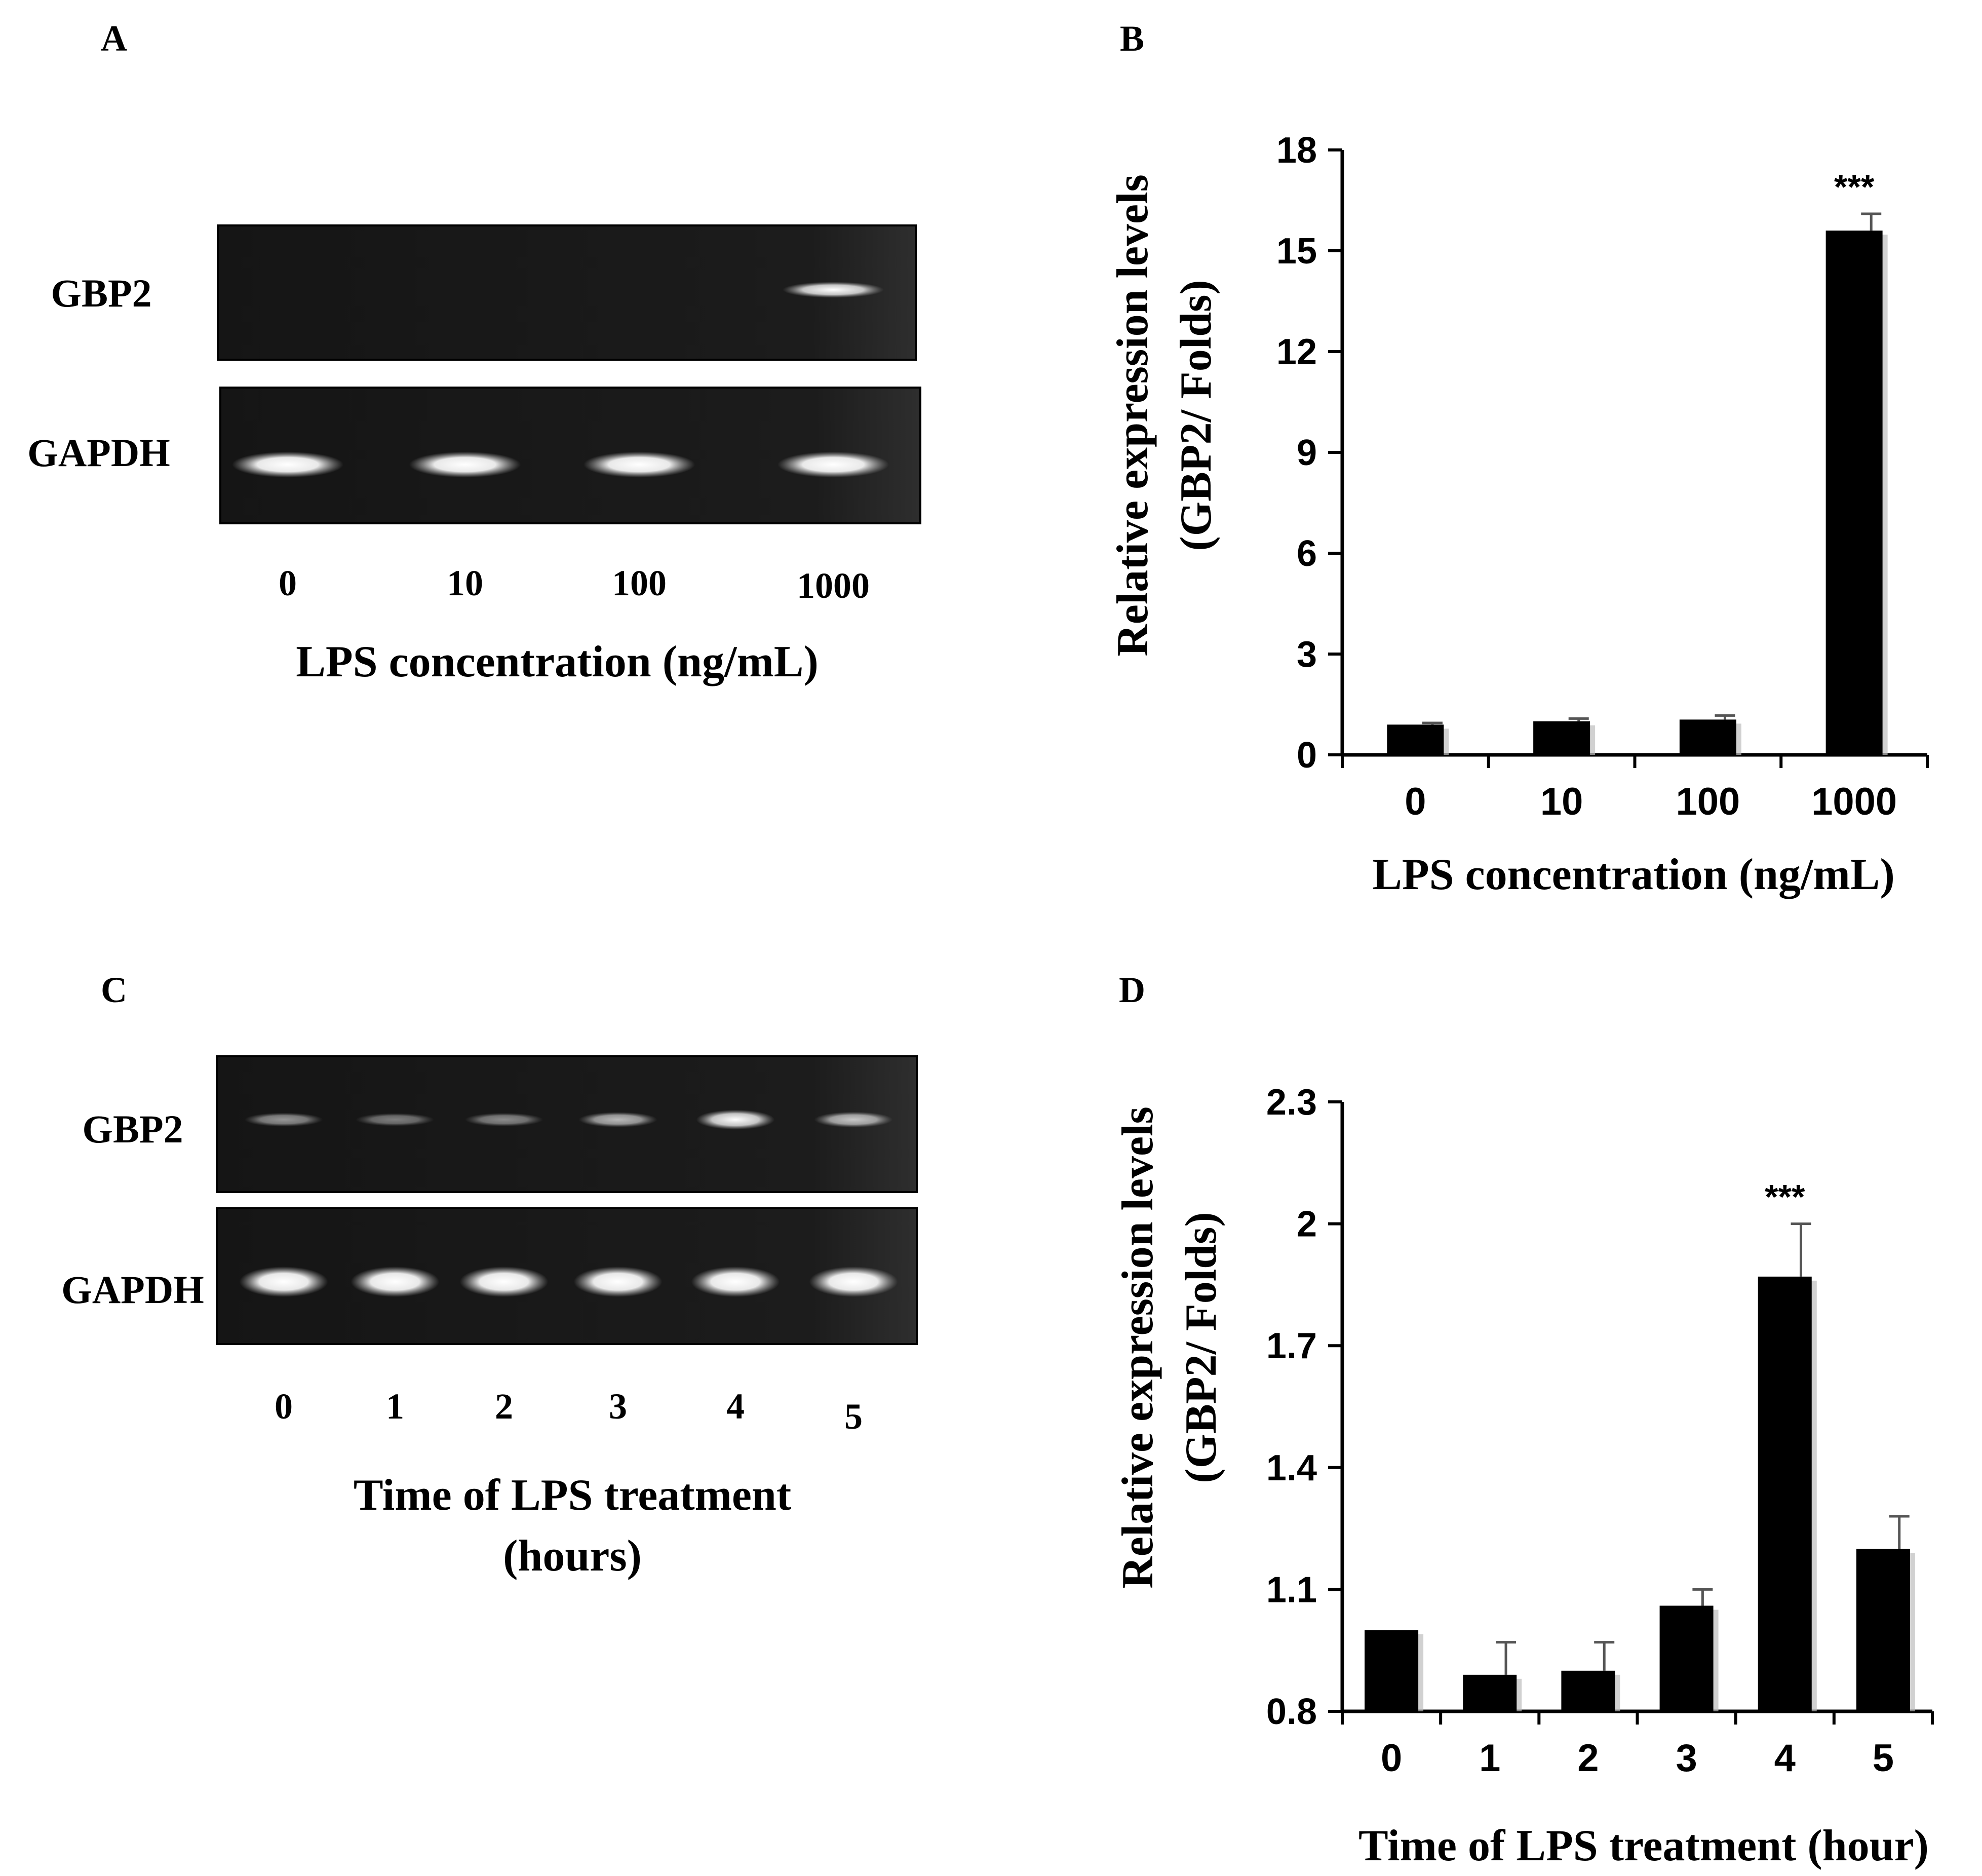  What do you see at coordinates (1686, 1758) in the screenshot?
I see `chart-d-x-tick-label: 3` at bounding box center [1686, 1758].